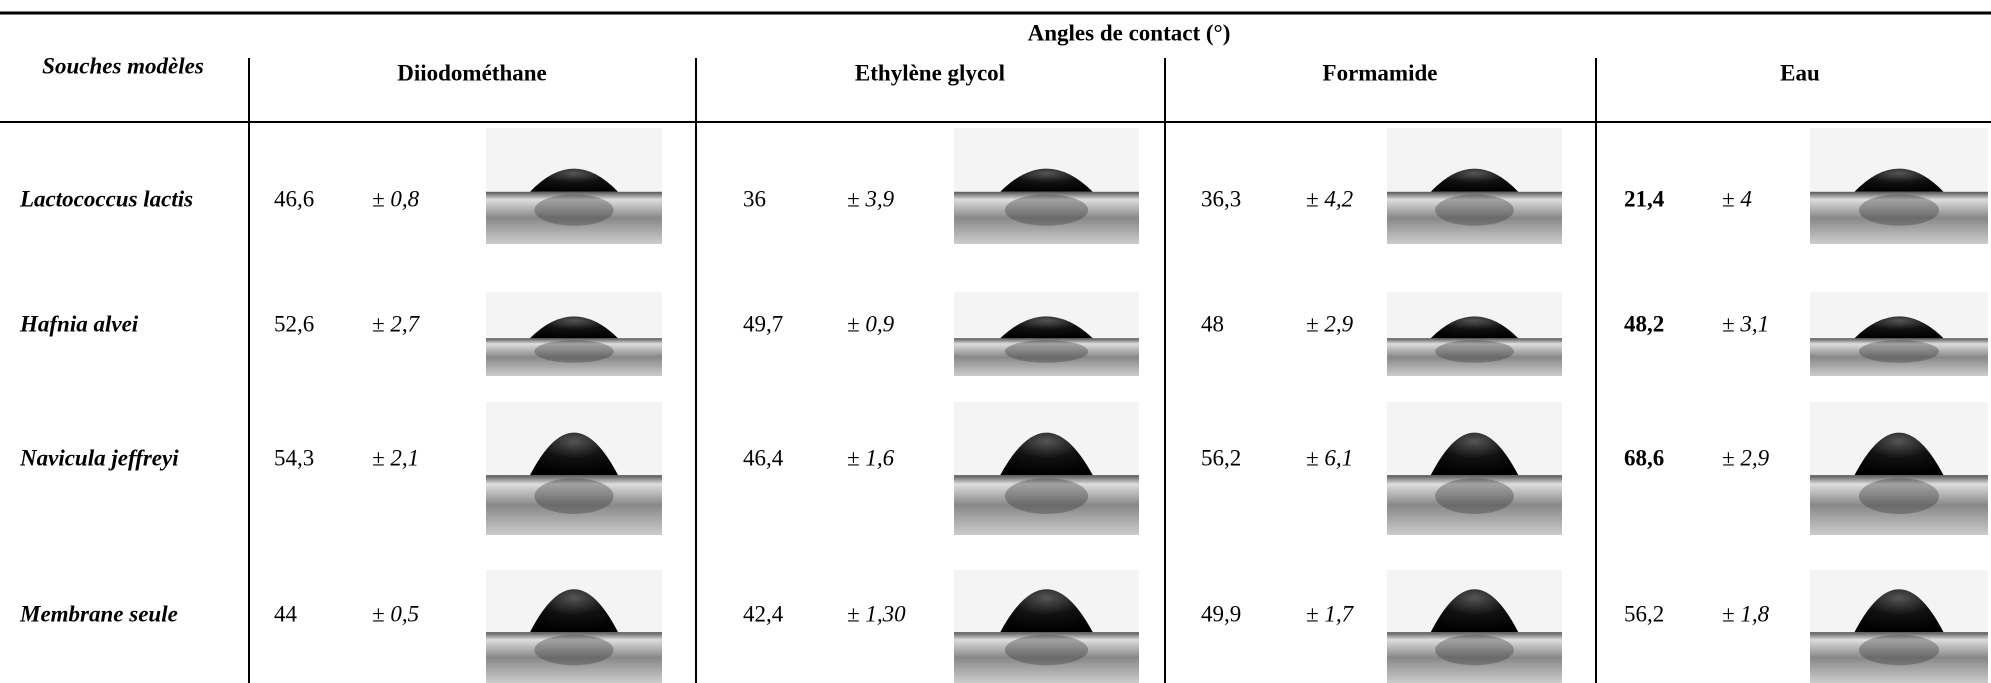 This screenshot has height=683, width=1991. I want to click on standard-deviation: ± 6,1, so click(1329, 457).